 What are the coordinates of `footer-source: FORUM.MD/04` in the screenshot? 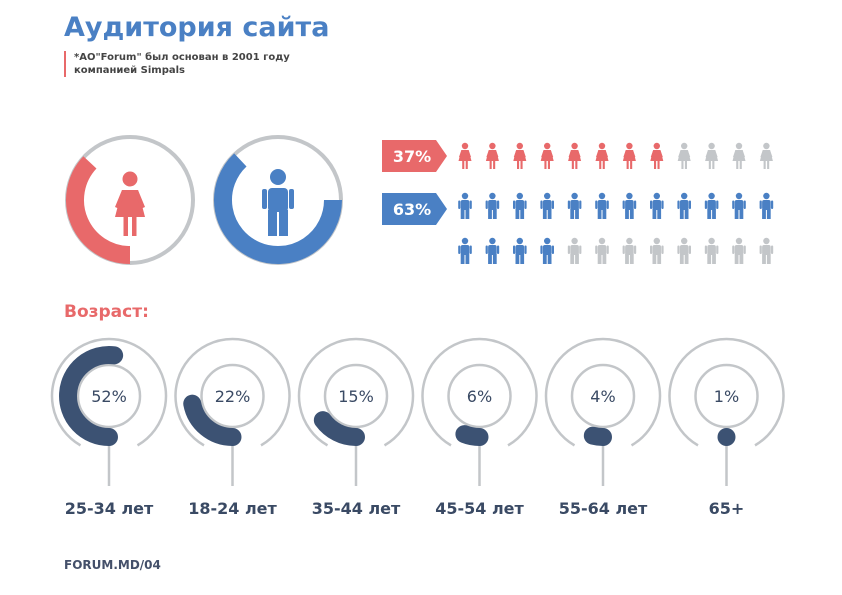 It's located at (112, 565).